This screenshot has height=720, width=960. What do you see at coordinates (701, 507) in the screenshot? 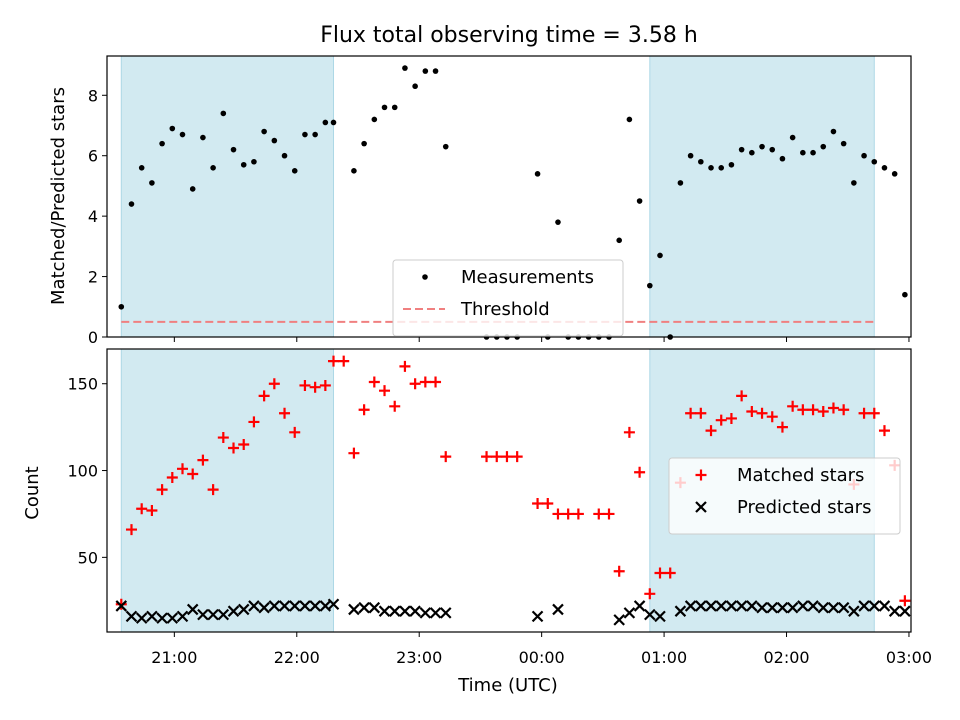
I see `legend-predicted-swatch` at bounding box center [701, 507].